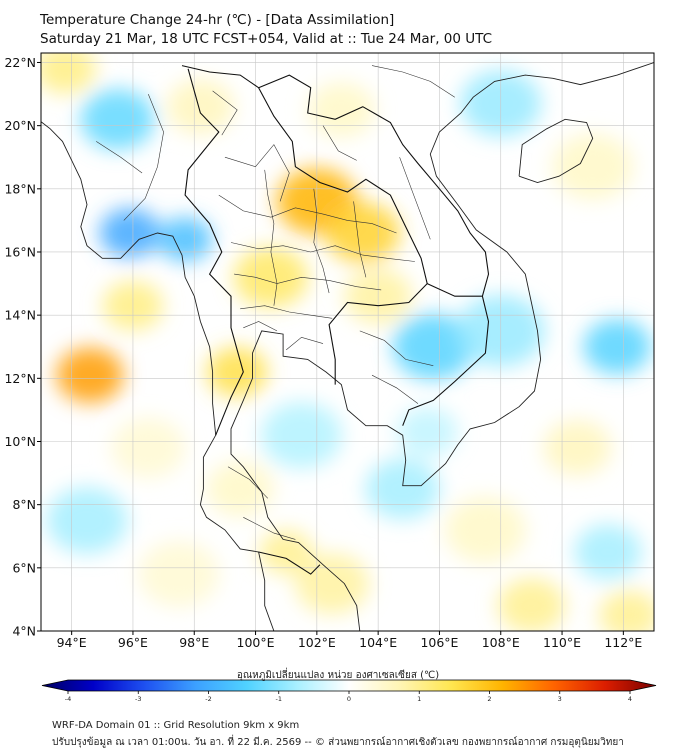 This screenshot has width=676, height=756. What do you see at coordinates (68, 699) in the screenshot?
I see `colorbar-tick-label: -4` at bounding box center [68, 699].